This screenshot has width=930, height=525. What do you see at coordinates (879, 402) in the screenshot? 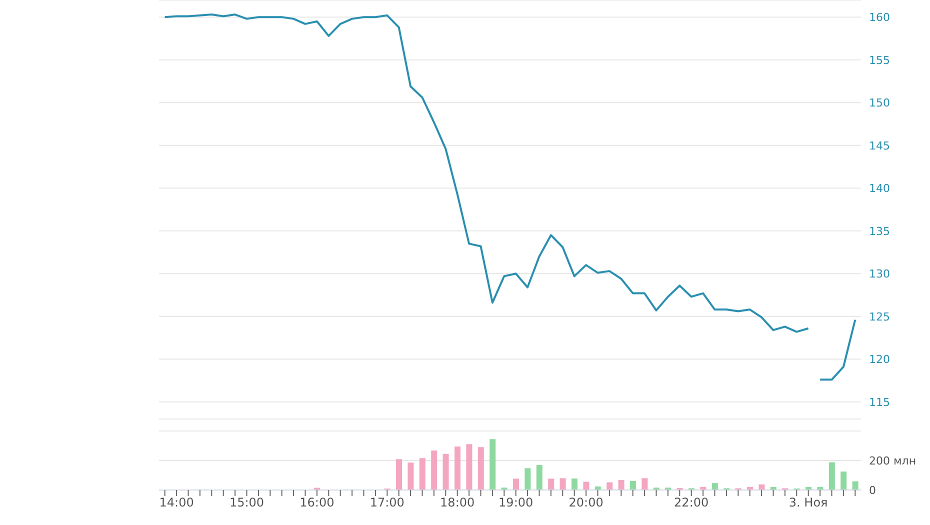
I see `y-tick-label: 115` at bounding box center [879, 402].